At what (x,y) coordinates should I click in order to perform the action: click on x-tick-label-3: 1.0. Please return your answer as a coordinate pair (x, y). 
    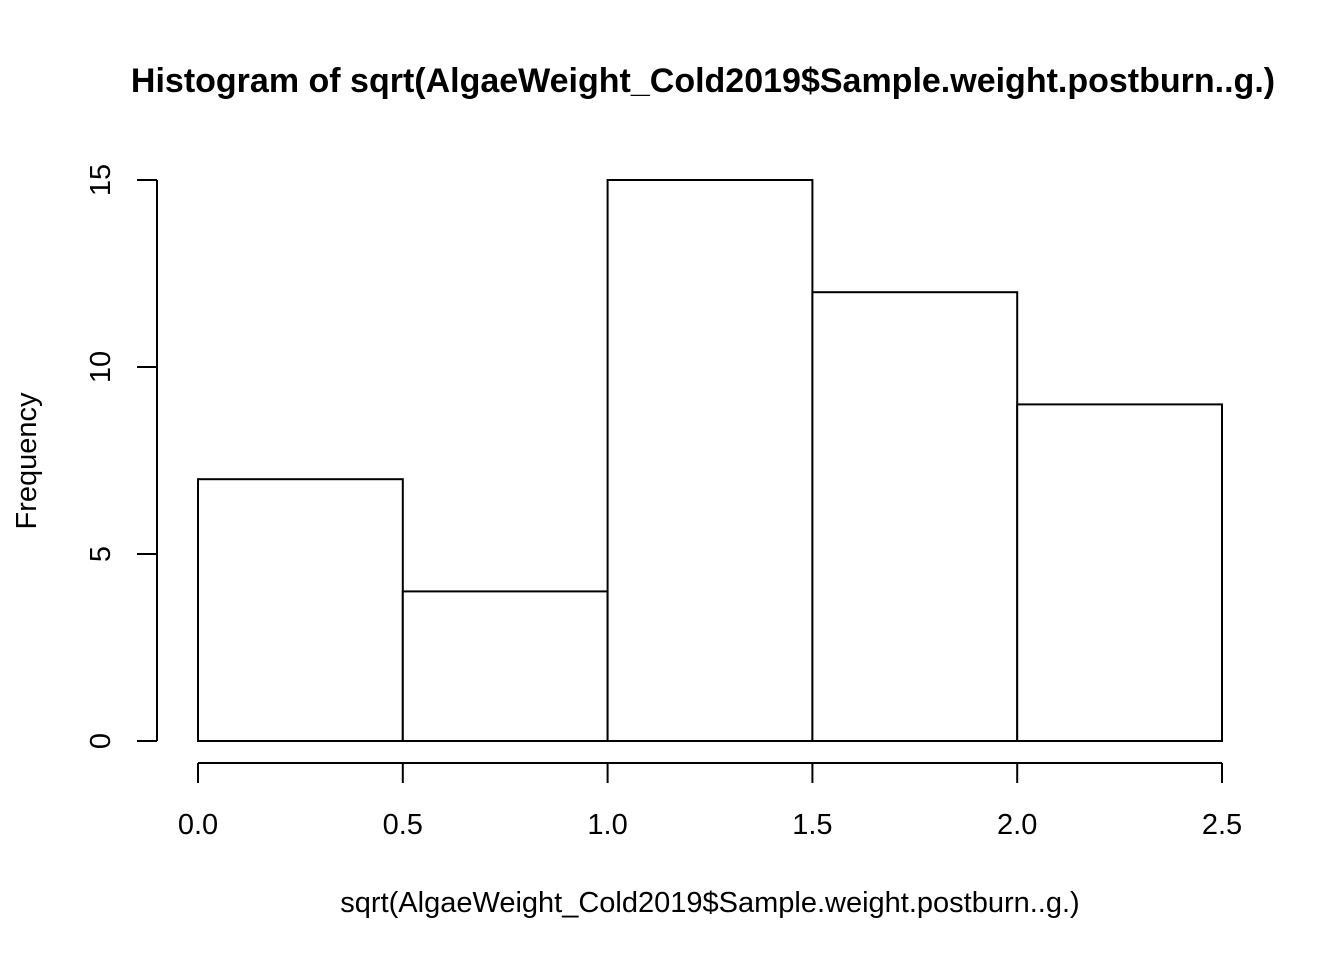
    Looking at the image, I should click on (607, 825).